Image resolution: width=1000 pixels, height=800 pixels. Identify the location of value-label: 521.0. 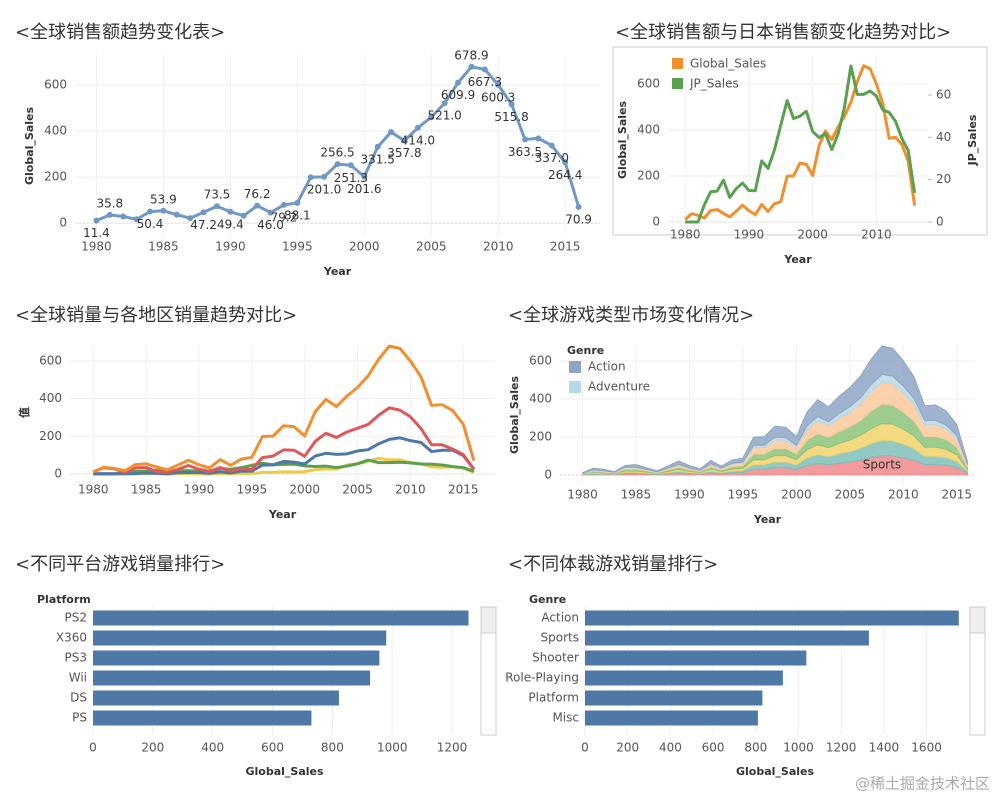
(444, 116).